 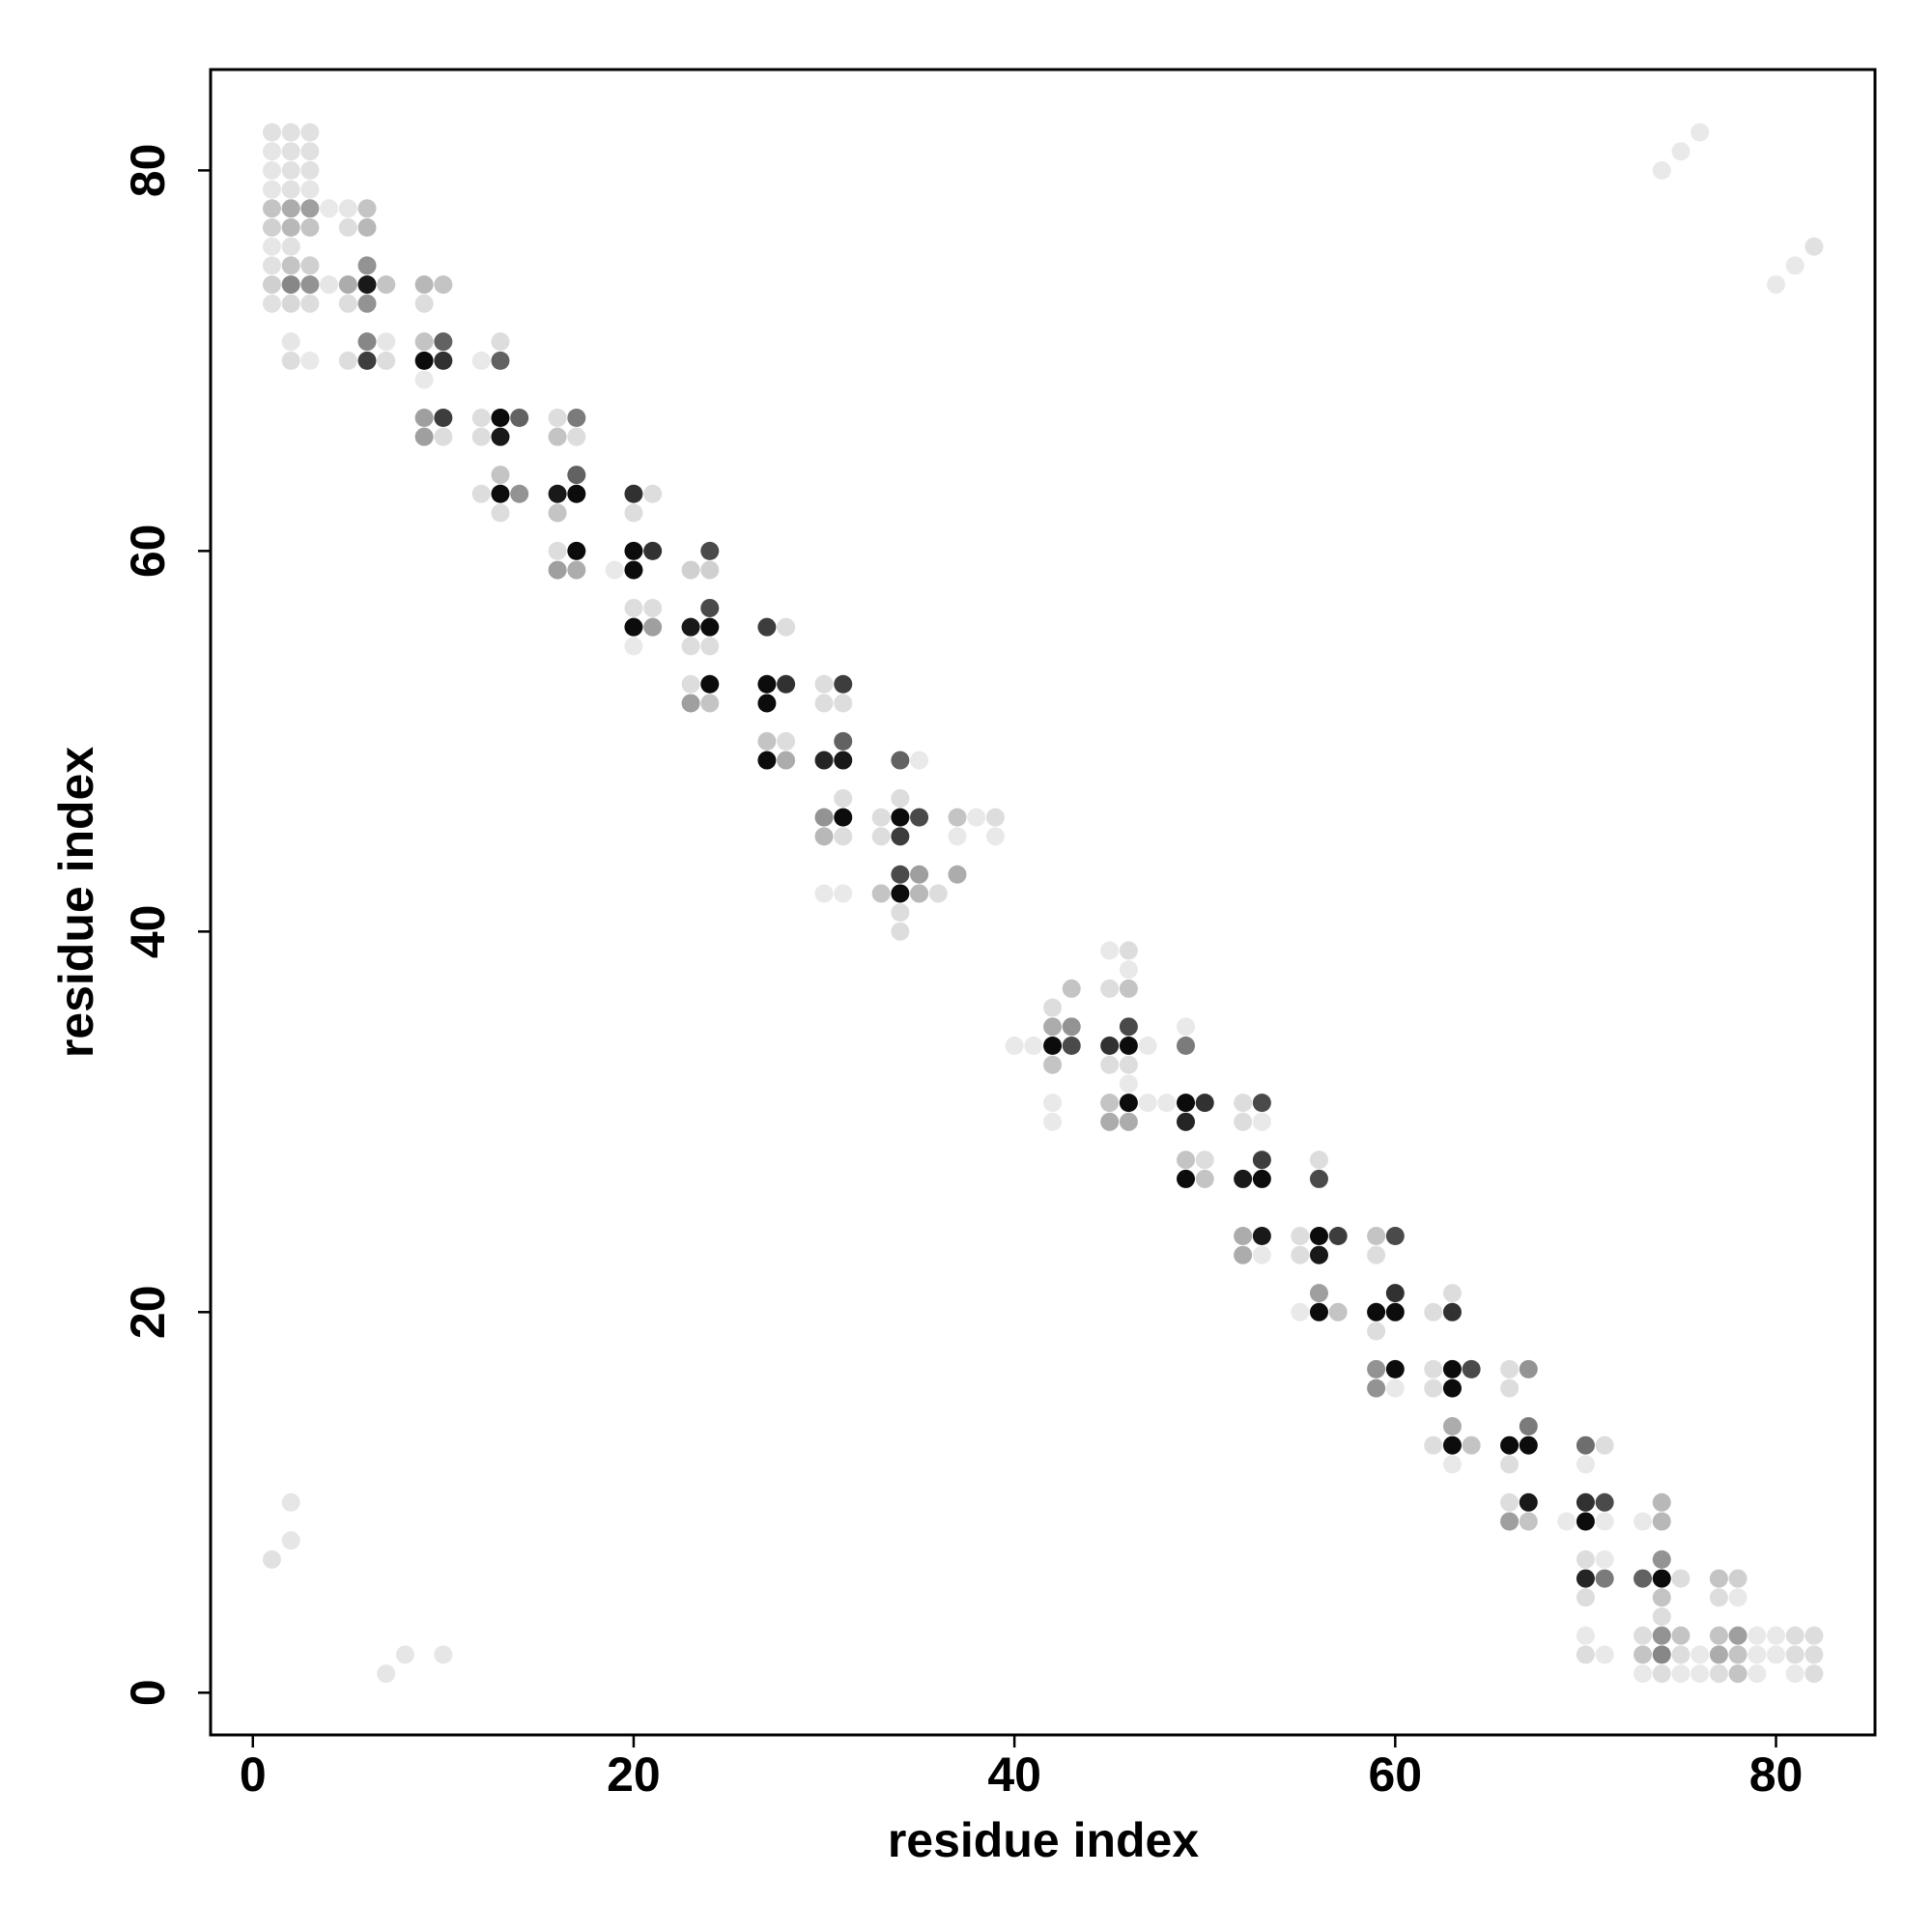 I want to click on y-axis-title: residue index, so click(x=76, y=903).